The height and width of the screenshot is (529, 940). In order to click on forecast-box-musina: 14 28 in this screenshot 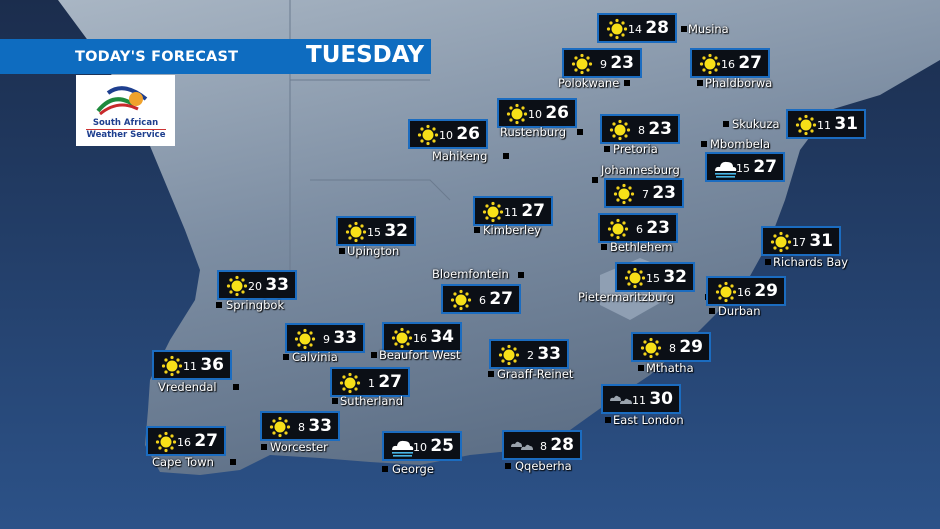, I will do `click(637, 28)`.